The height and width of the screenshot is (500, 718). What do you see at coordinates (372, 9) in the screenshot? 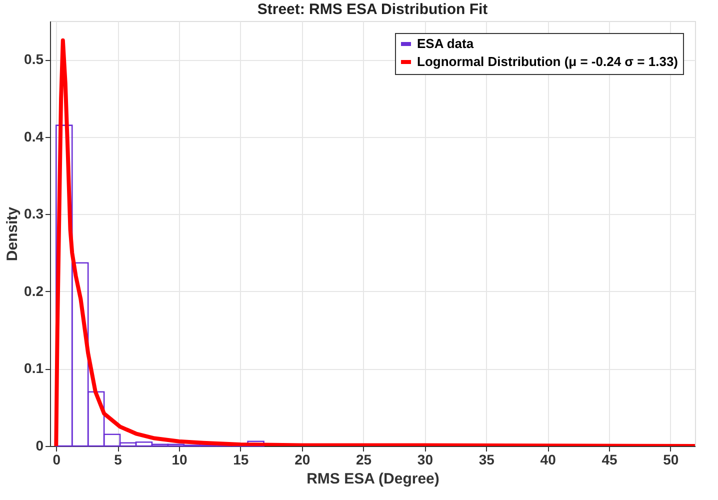
I see `chart-title: Street: RMS ESA Distribution Fit` at bounding box center [372, 9].